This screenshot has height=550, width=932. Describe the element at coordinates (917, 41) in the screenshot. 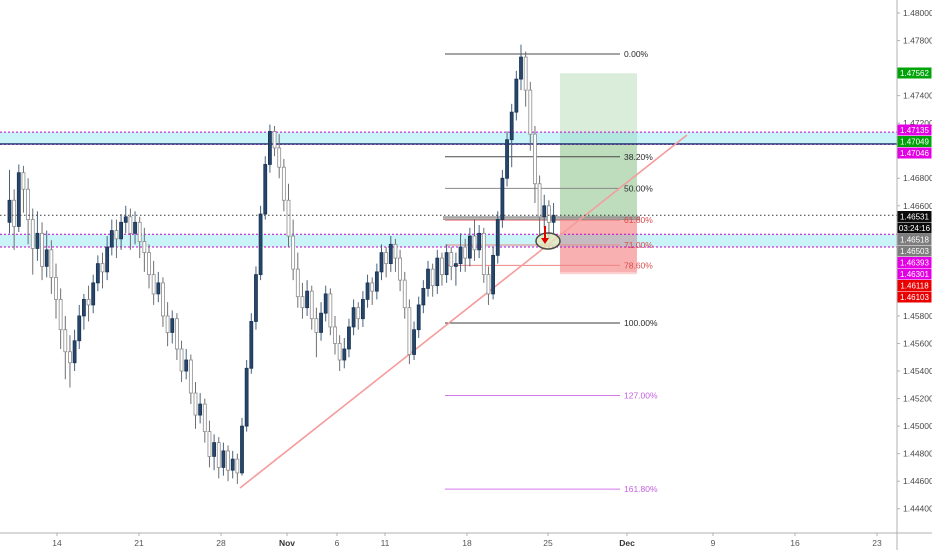

I see `price-tick-label: 1.47800` at that location.